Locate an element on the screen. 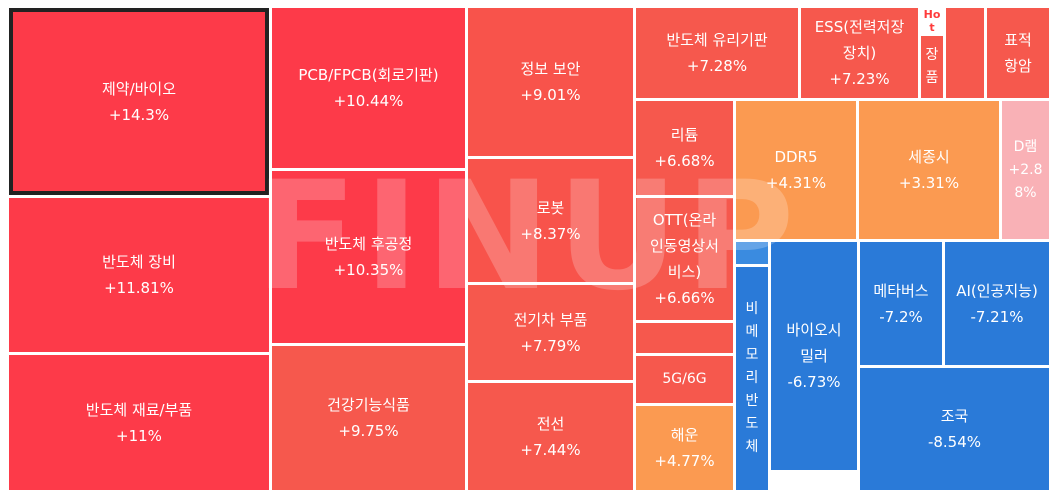 The width and height of the screenshot is (1057, 498). tile-name: 반도체 후공정 is located at coordinates (368, 244).